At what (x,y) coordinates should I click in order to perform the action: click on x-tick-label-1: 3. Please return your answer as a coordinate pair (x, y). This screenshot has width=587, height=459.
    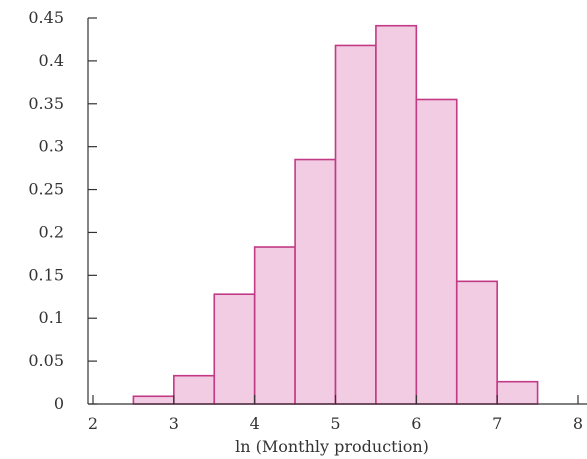
    Looking at the image, I should click on (174, 423).